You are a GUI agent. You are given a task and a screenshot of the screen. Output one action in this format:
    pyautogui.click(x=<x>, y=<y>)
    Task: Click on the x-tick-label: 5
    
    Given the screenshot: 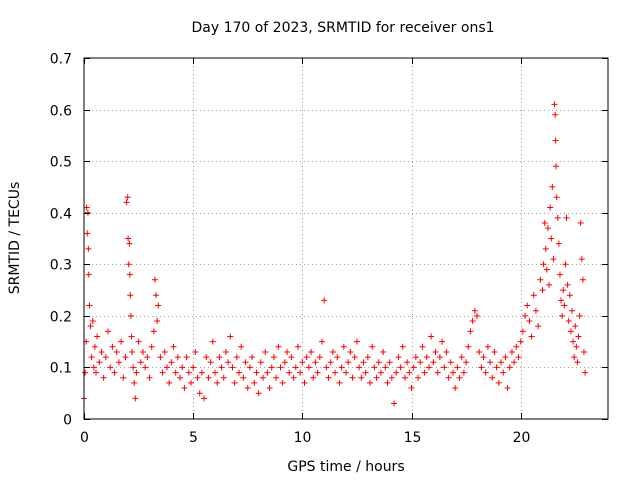 What is the action you would take?
    pyautogui.click(x=193, y=438)
    